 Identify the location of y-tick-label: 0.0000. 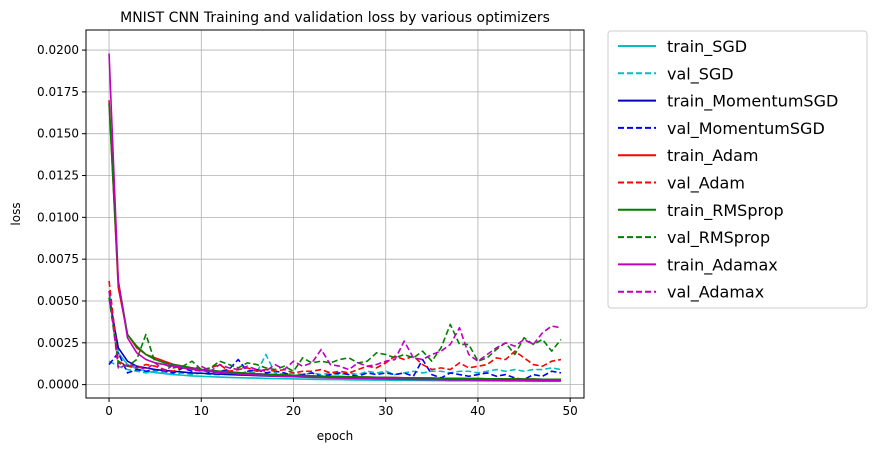
(58, 385).